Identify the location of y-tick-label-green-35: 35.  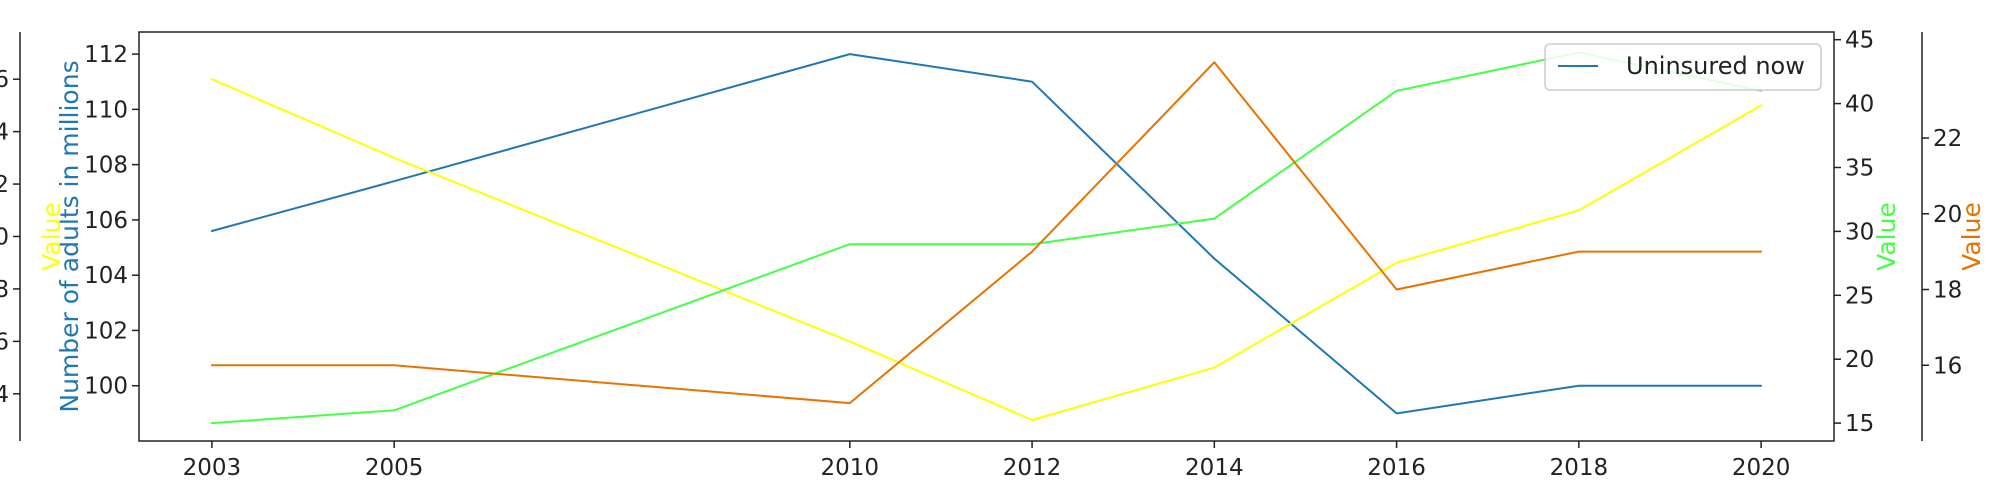
(1859, 168).